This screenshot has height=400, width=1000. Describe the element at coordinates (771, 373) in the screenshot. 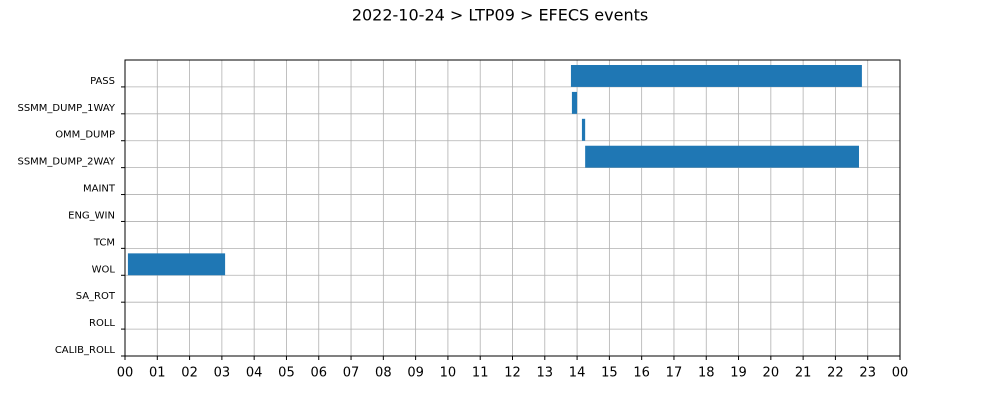

I see `x-tick-label: 20` at that location.